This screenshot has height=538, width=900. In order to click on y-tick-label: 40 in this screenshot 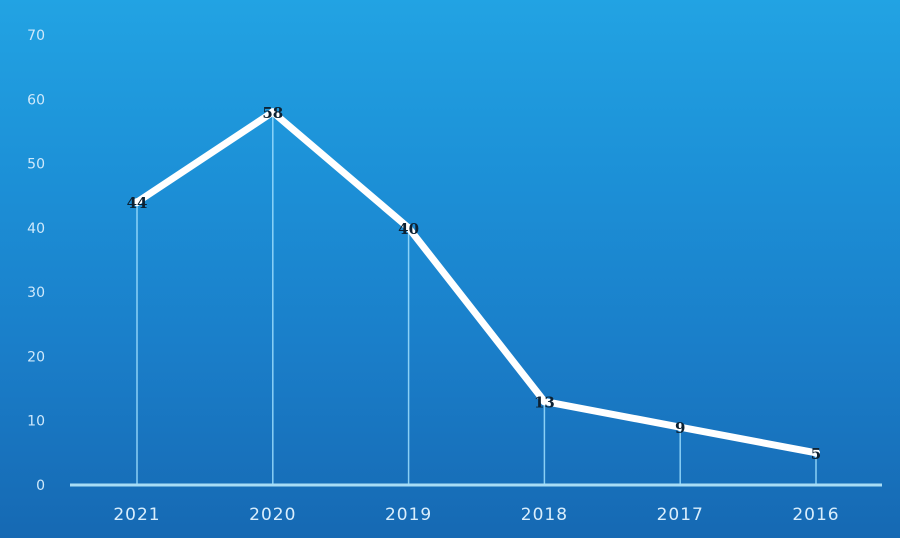, I will do `click(36, 229)`.